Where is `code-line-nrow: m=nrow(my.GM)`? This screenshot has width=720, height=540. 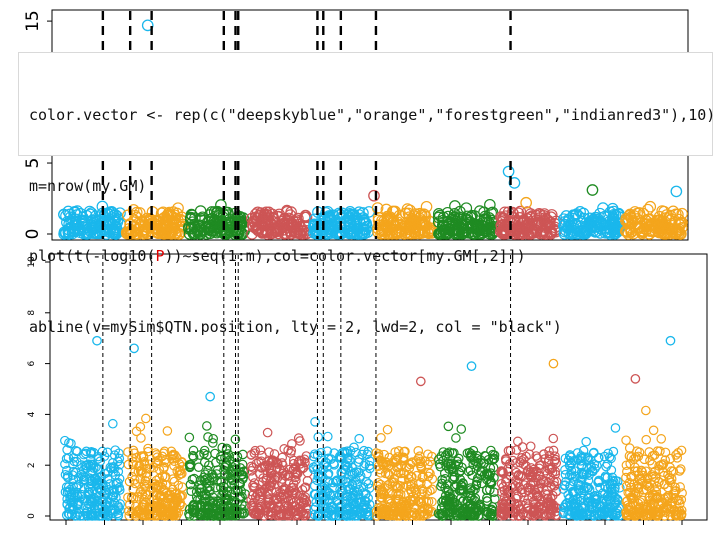
code-line-nrow: m=nrow(my.GM) is located at coordinates (88, 185).